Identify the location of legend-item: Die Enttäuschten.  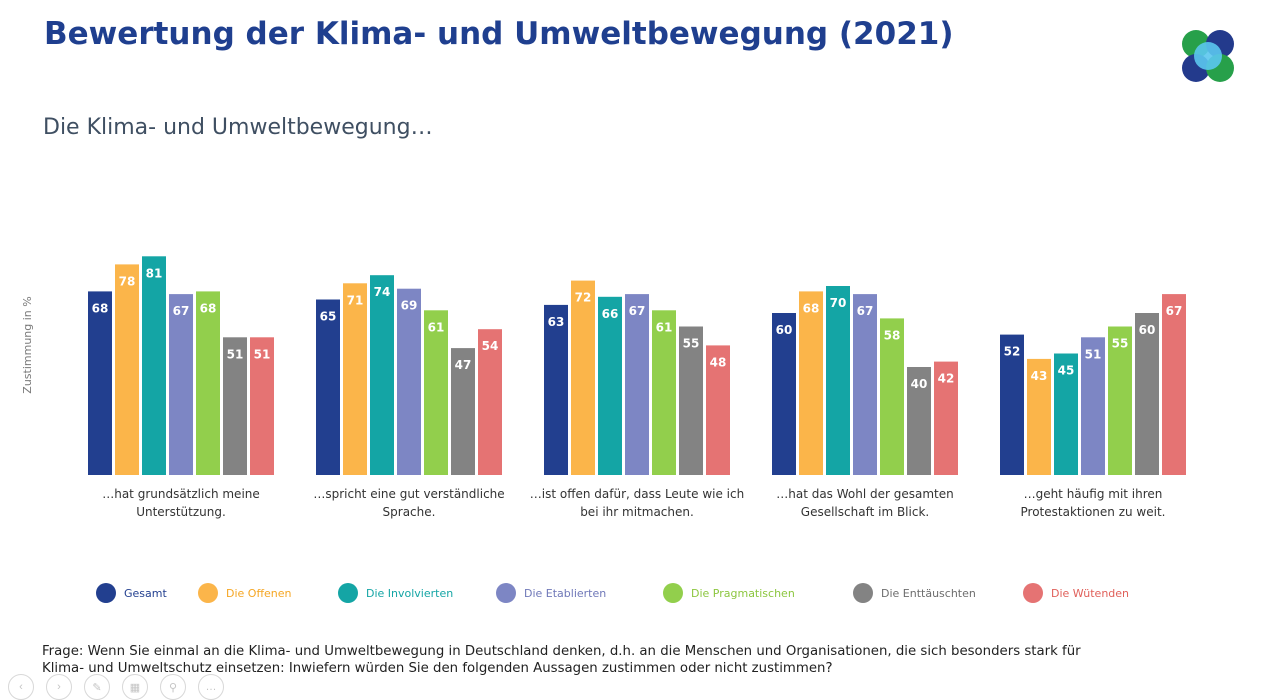
(914, 593).